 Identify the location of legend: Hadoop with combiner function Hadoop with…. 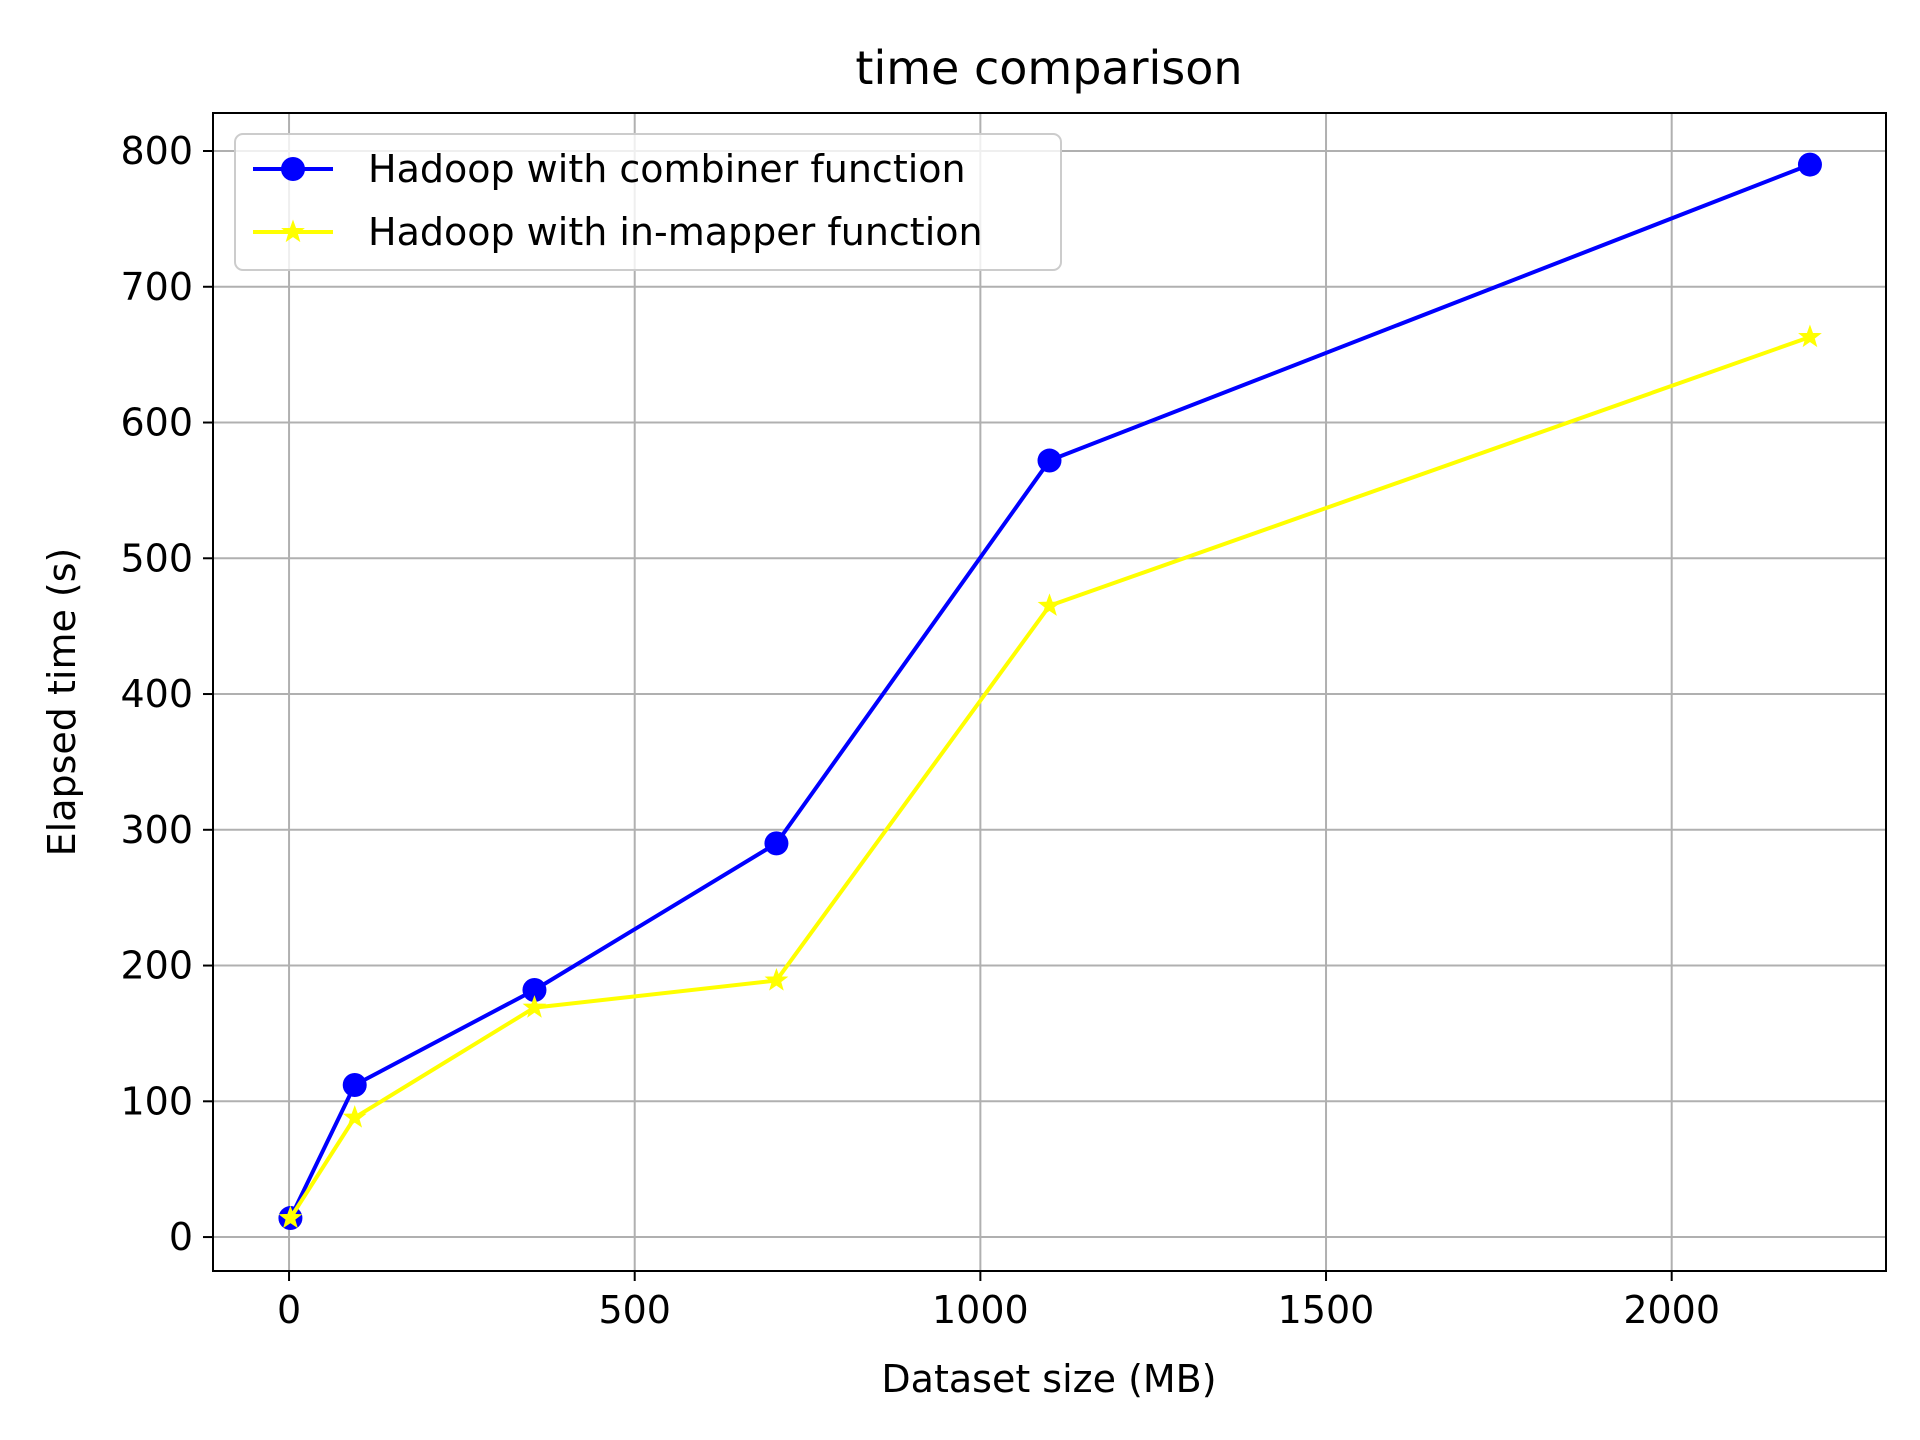
(648, 202).